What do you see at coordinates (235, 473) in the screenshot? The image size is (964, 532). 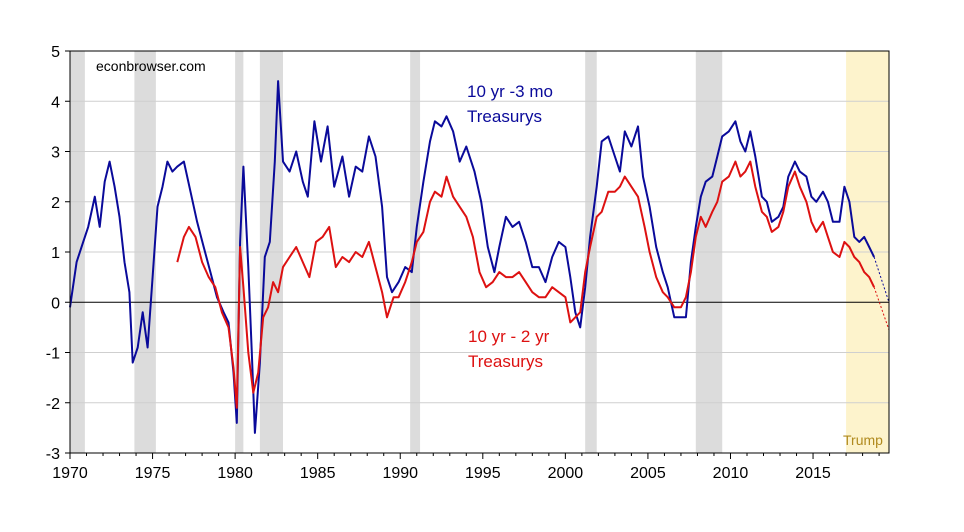 I see `x-tick-label: 1980` at bounding box center [235, 473].